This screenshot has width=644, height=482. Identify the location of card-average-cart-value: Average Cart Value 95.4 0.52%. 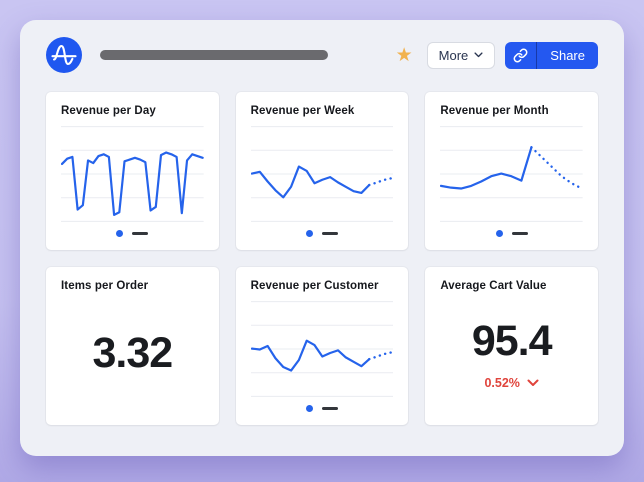
(511, 346).